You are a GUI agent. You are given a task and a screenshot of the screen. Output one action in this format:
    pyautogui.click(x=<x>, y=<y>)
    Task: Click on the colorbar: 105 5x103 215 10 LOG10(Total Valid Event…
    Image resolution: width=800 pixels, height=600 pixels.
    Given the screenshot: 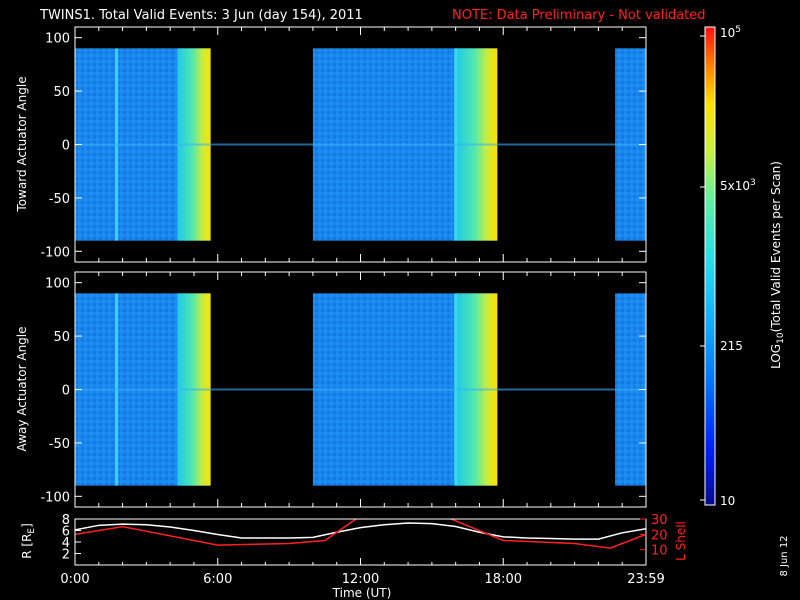 What is the action you would take?
    pyautogui.click(x=743, y=266)
    